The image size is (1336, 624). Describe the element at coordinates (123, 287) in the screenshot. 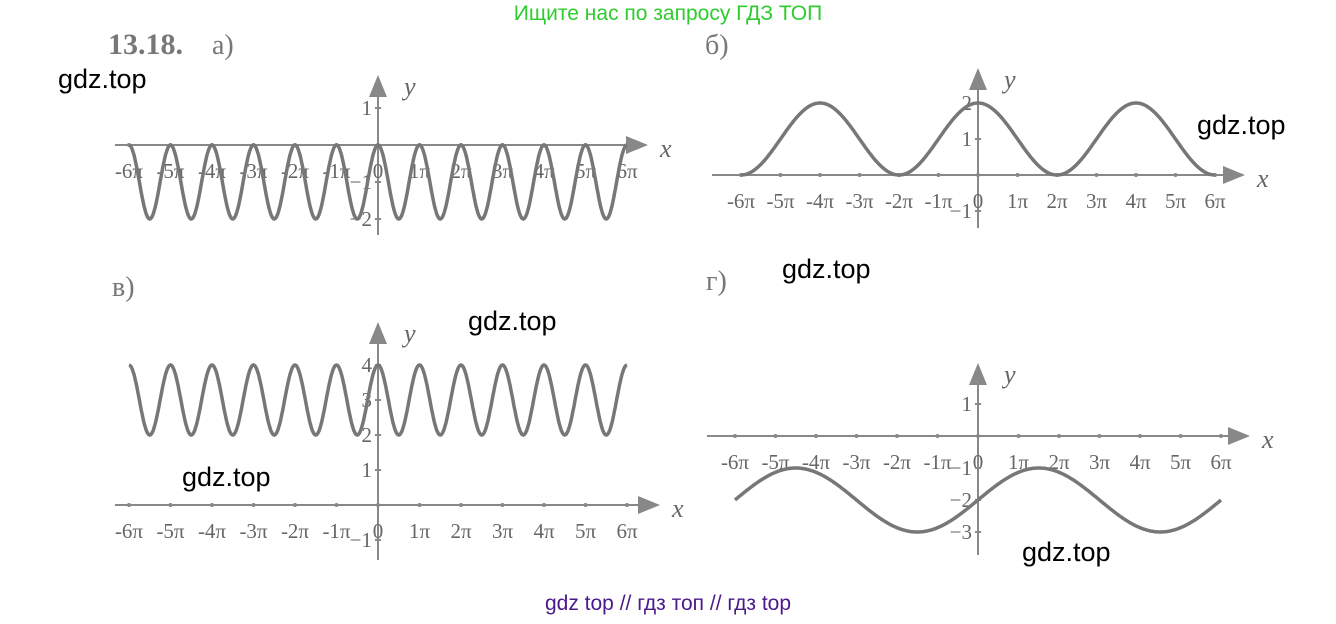

I see `panel-v-label: в)` at that location.